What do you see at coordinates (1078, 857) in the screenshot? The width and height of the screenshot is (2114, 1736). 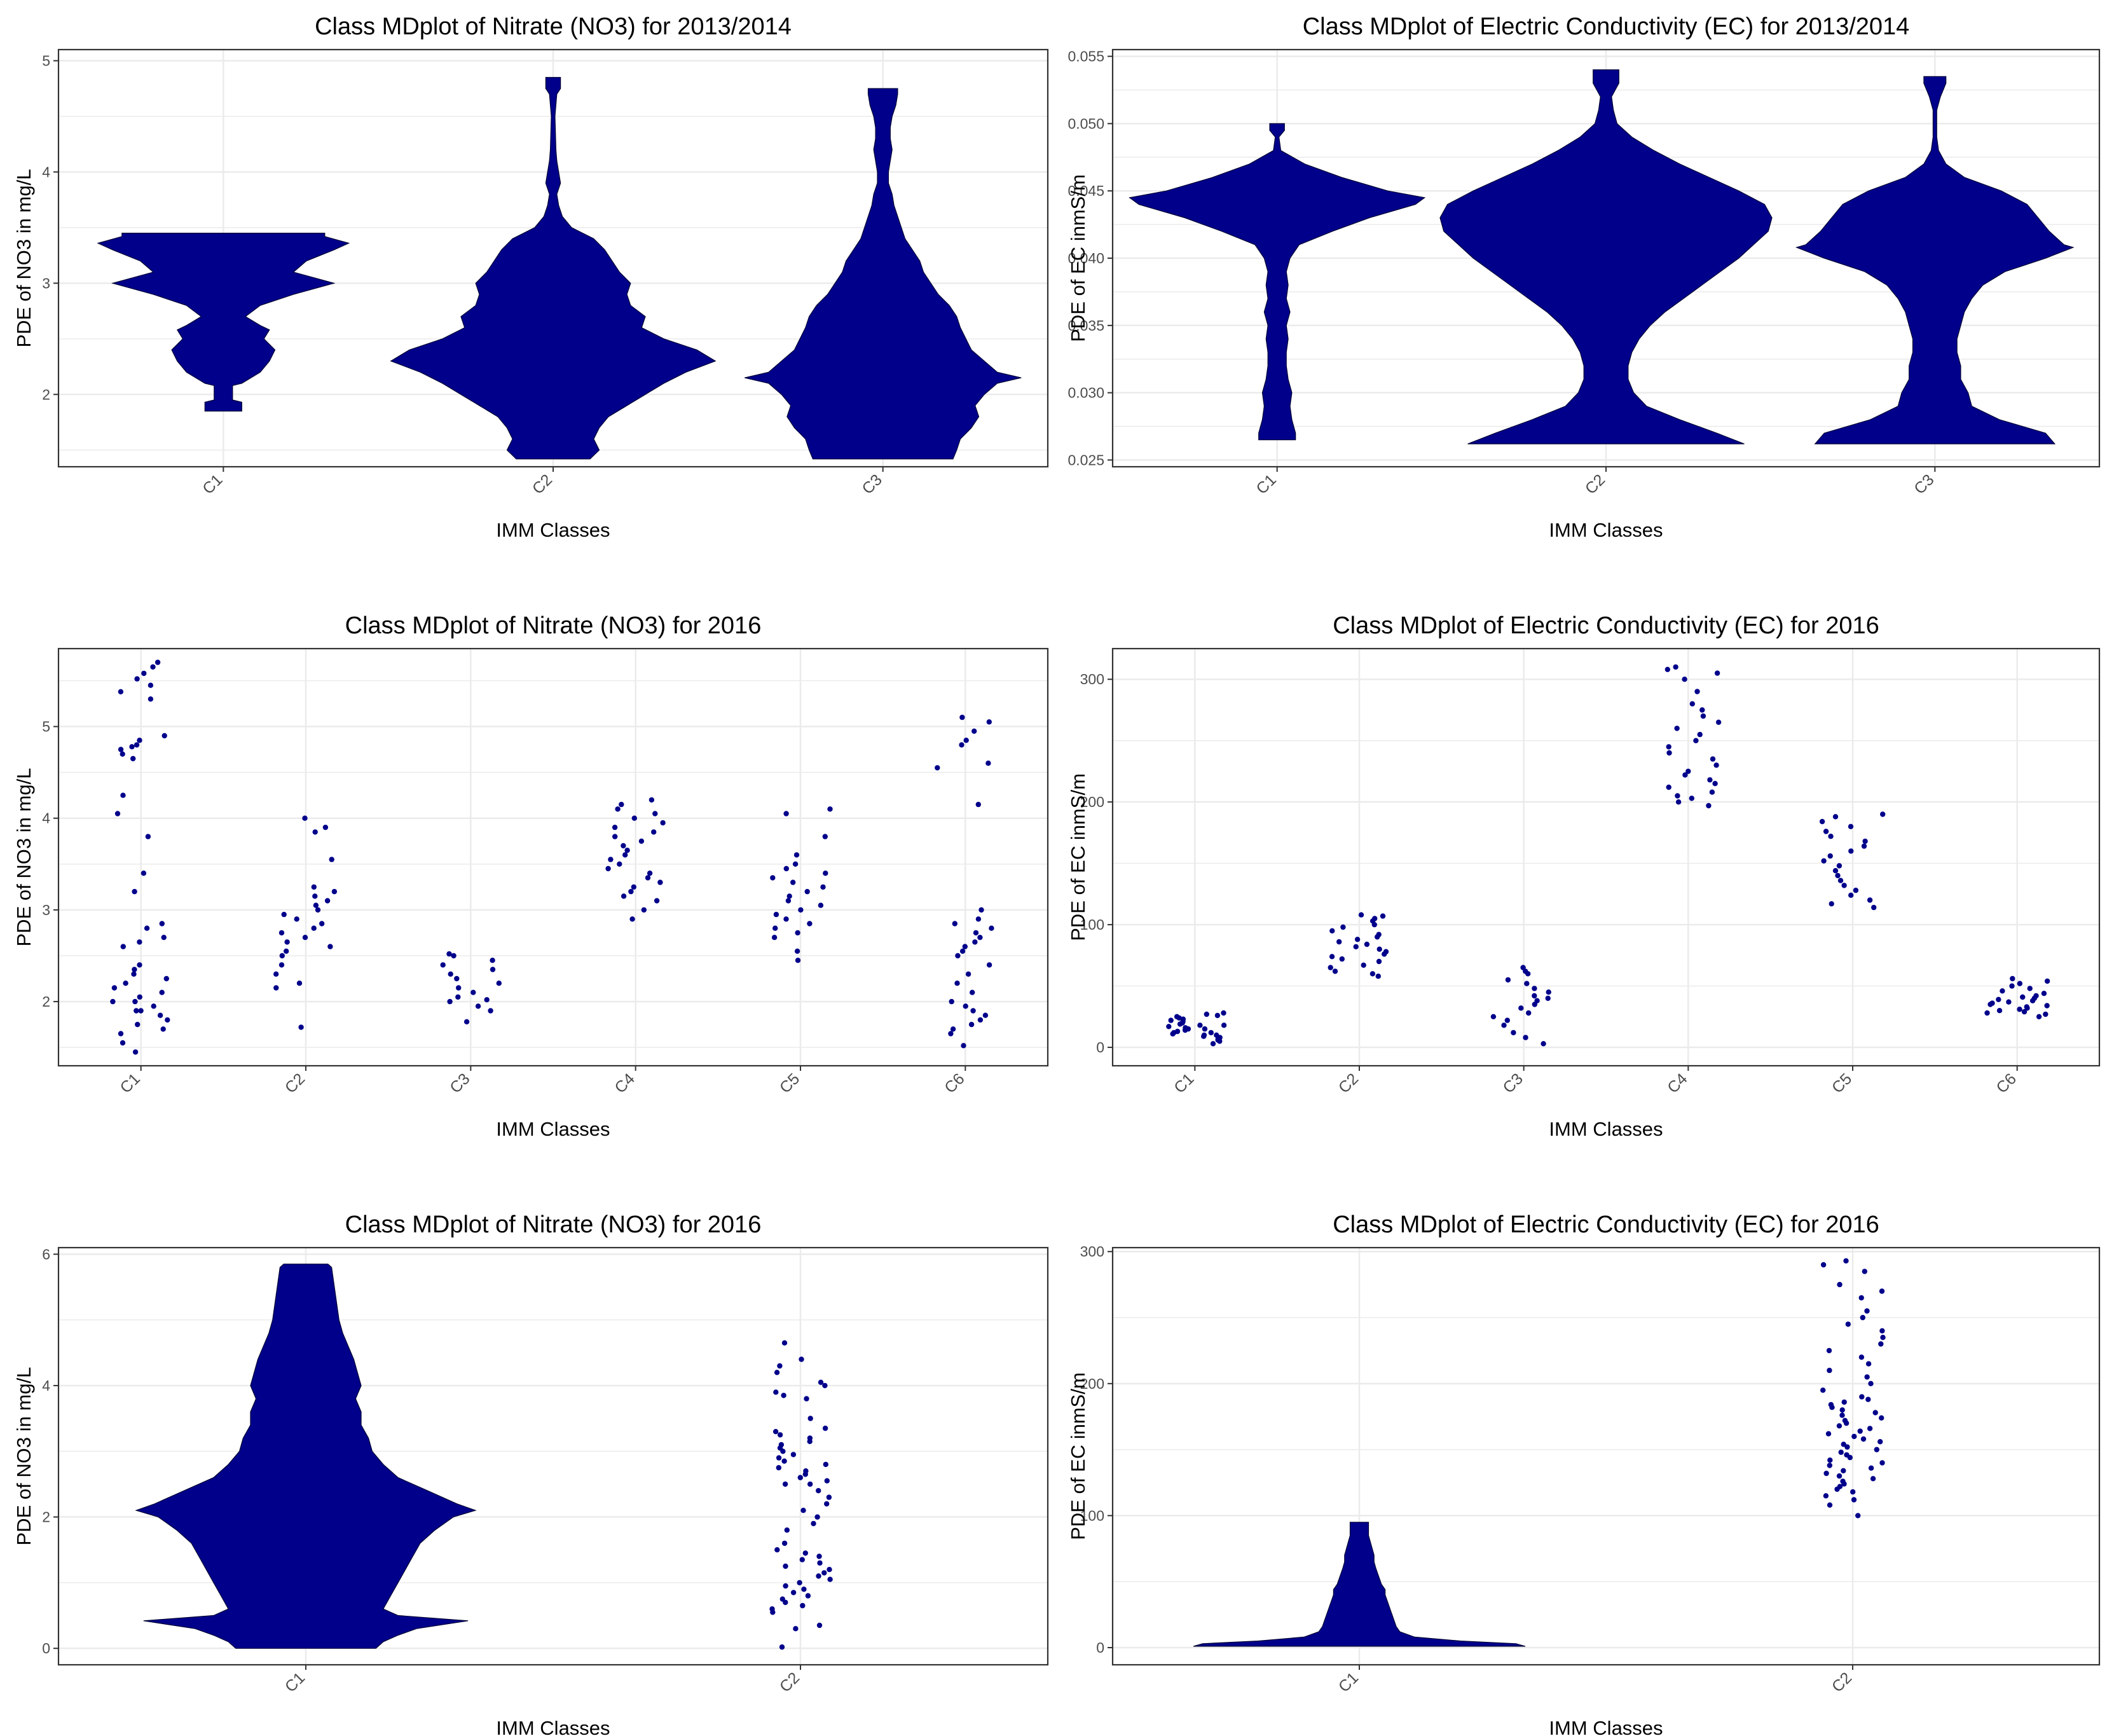 I see `y-axis-label: PDE of EC inmS/m` at bounding box center [1078, 857].